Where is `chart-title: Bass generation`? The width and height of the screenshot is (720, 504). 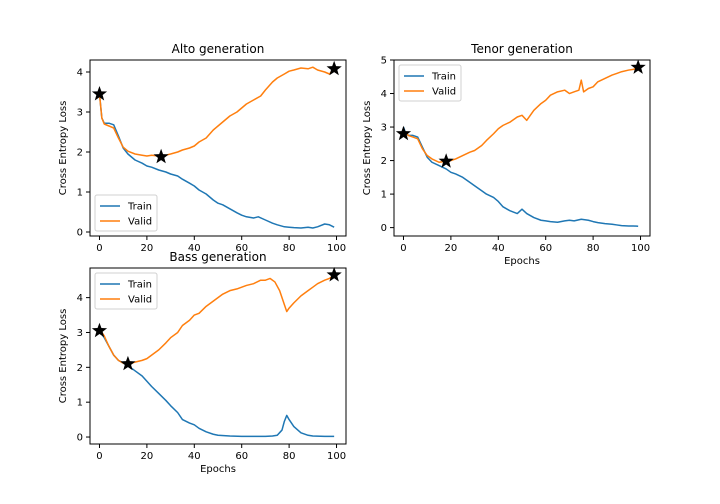 chart-title: Bass generation is located at coordinates (217, 257).